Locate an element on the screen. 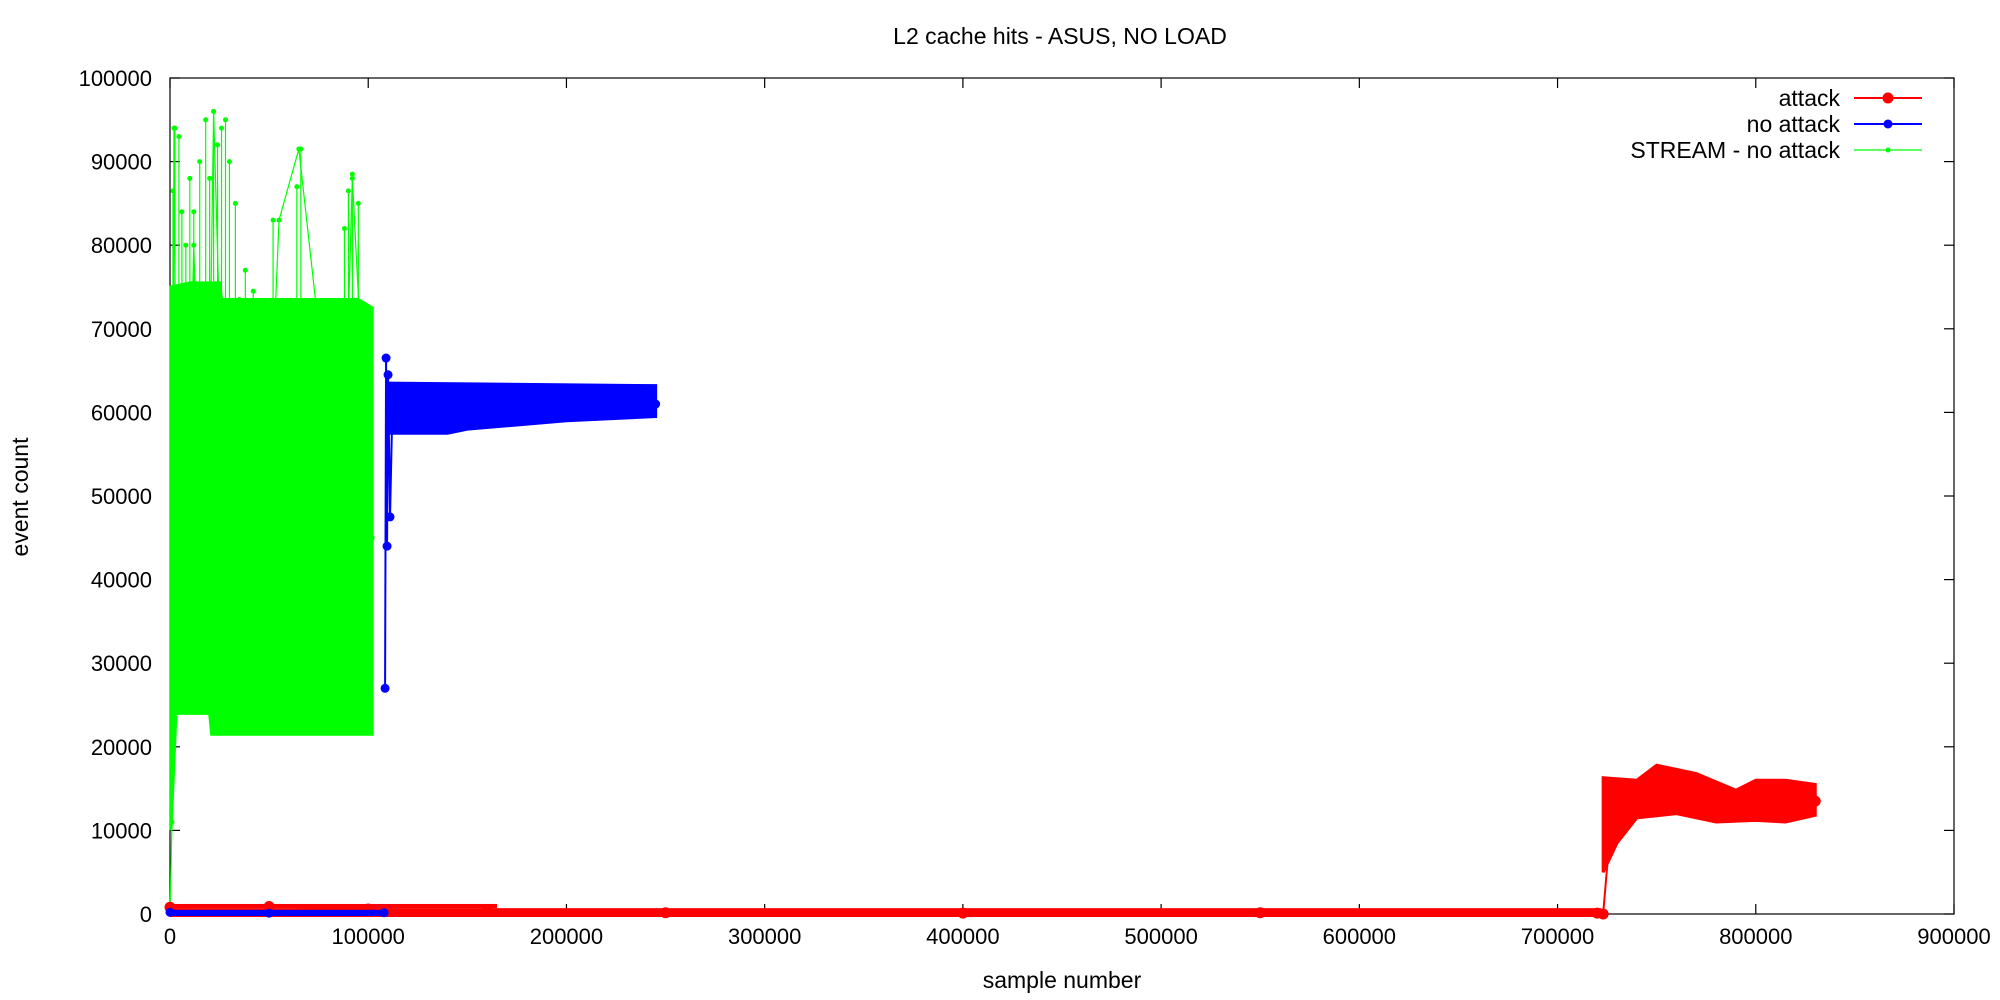 The height and width of the screenshot is (1000, 2000). y-tick-label: 80000 is located at coordinates (121, 245).